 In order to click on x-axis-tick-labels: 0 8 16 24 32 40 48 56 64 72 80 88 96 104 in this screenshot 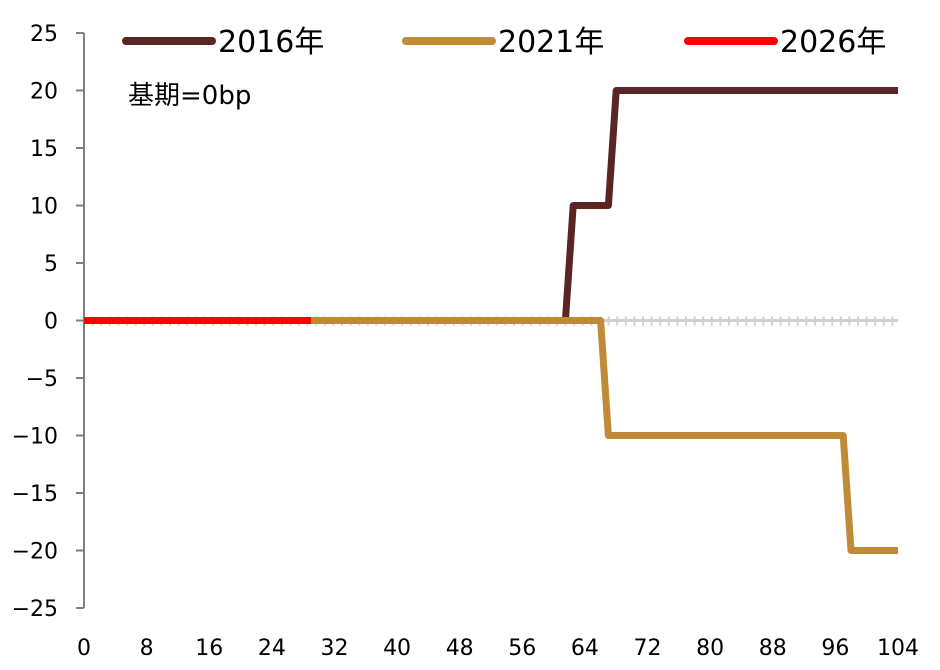, I will do `click(498, 648)`.